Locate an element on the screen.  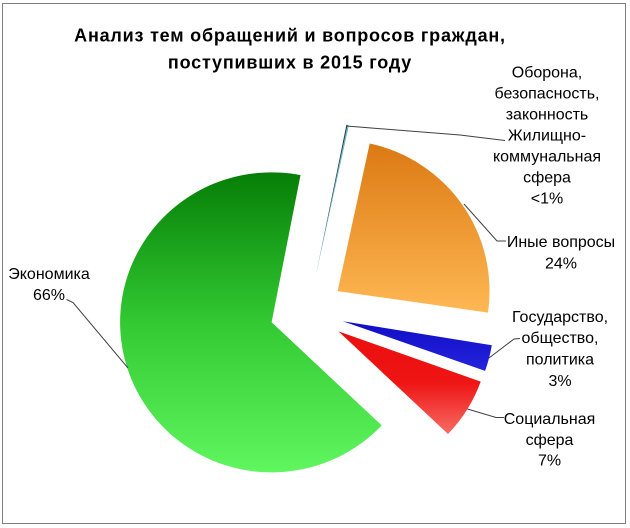
svg-text: 66% is located at coordinates (49, 295).